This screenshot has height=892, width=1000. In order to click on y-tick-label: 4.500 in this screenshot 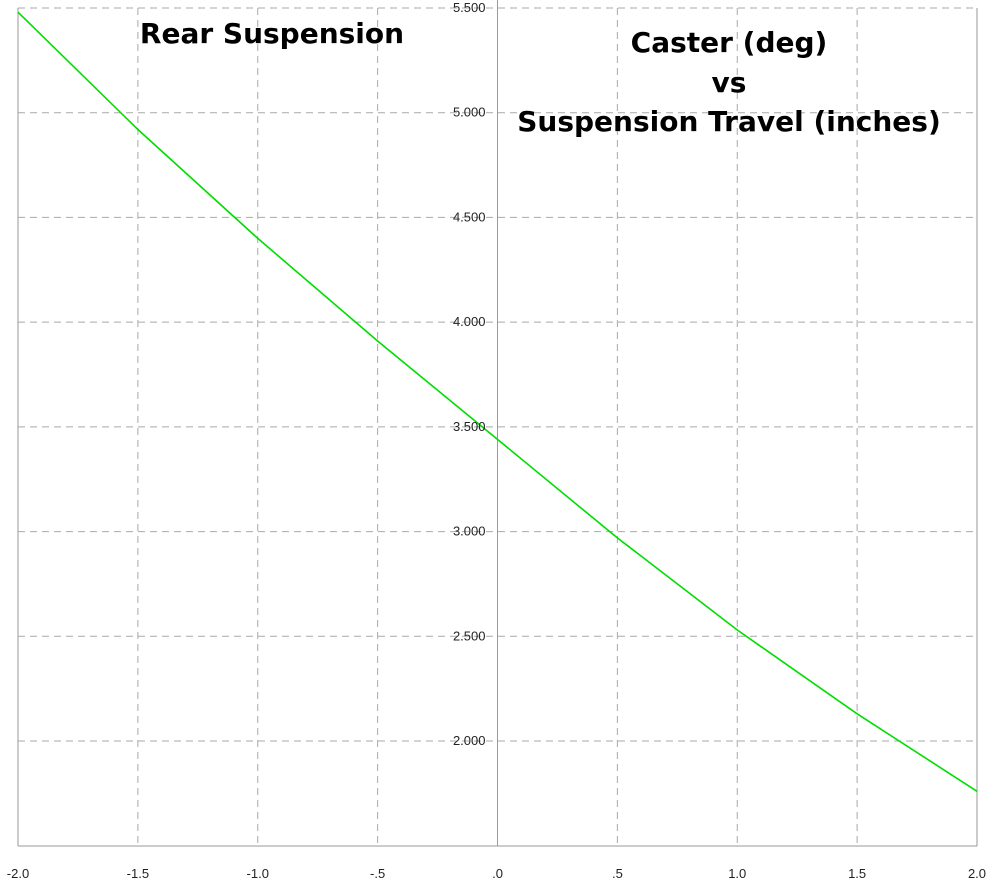, I will do `click(469, 216)`.